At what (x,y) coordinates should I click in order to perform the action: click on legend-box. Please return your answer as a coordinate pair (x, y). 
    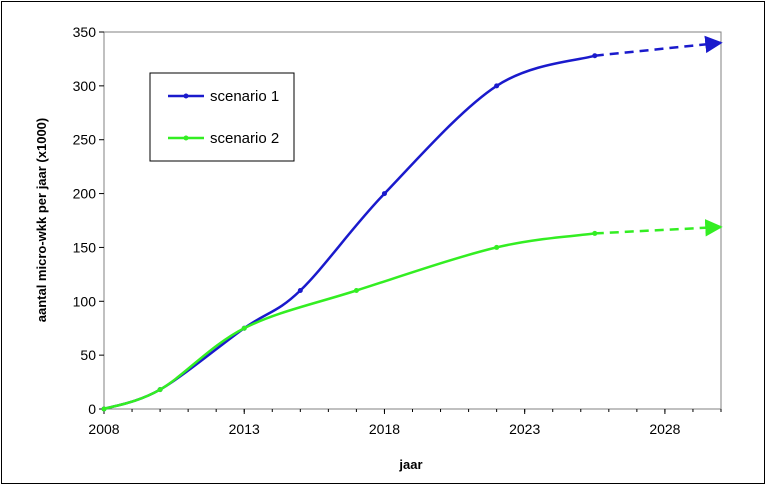
    Looking at the image, I should click on (222, 117).